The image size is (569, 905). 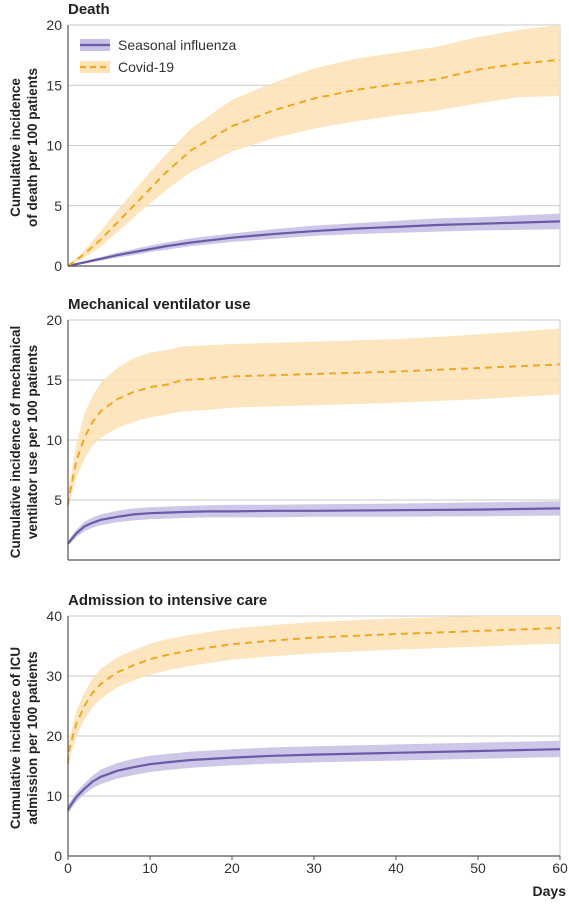 I want to click on x-tick-label: 50, so click(x=478, y=868).